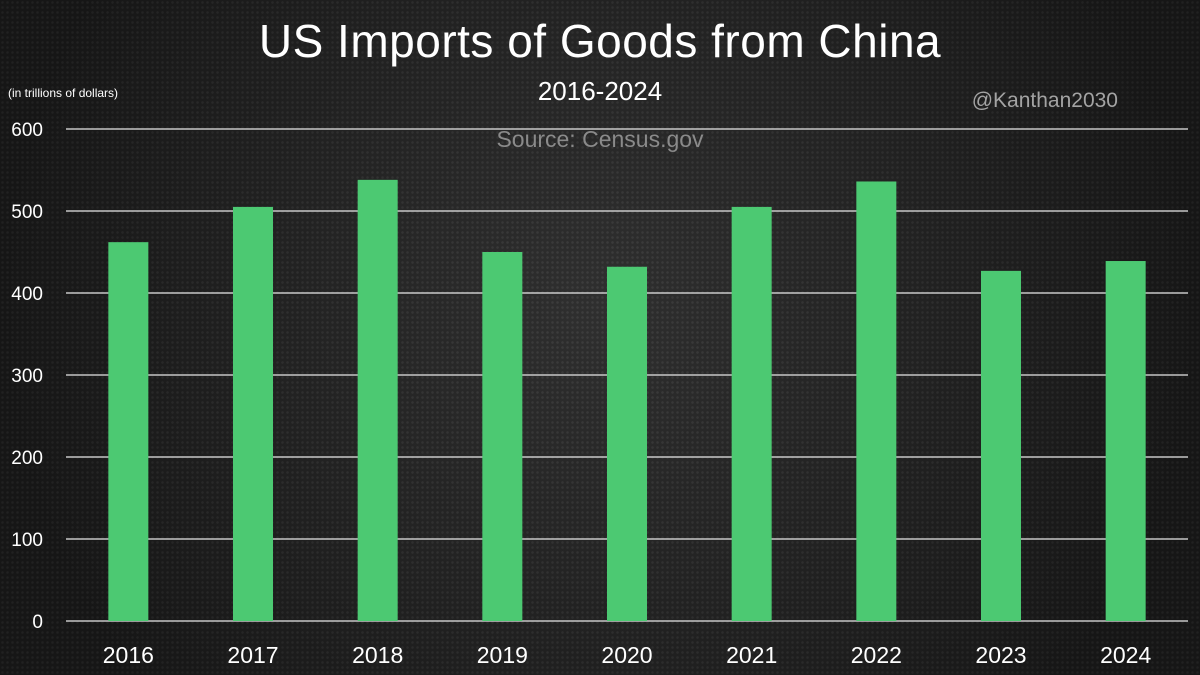 The image size is (1200, 675). What do you see at coordinates (37, 622) in the screenshot?
I see `y-tick-label: 0` at bounding box center [37, 622].